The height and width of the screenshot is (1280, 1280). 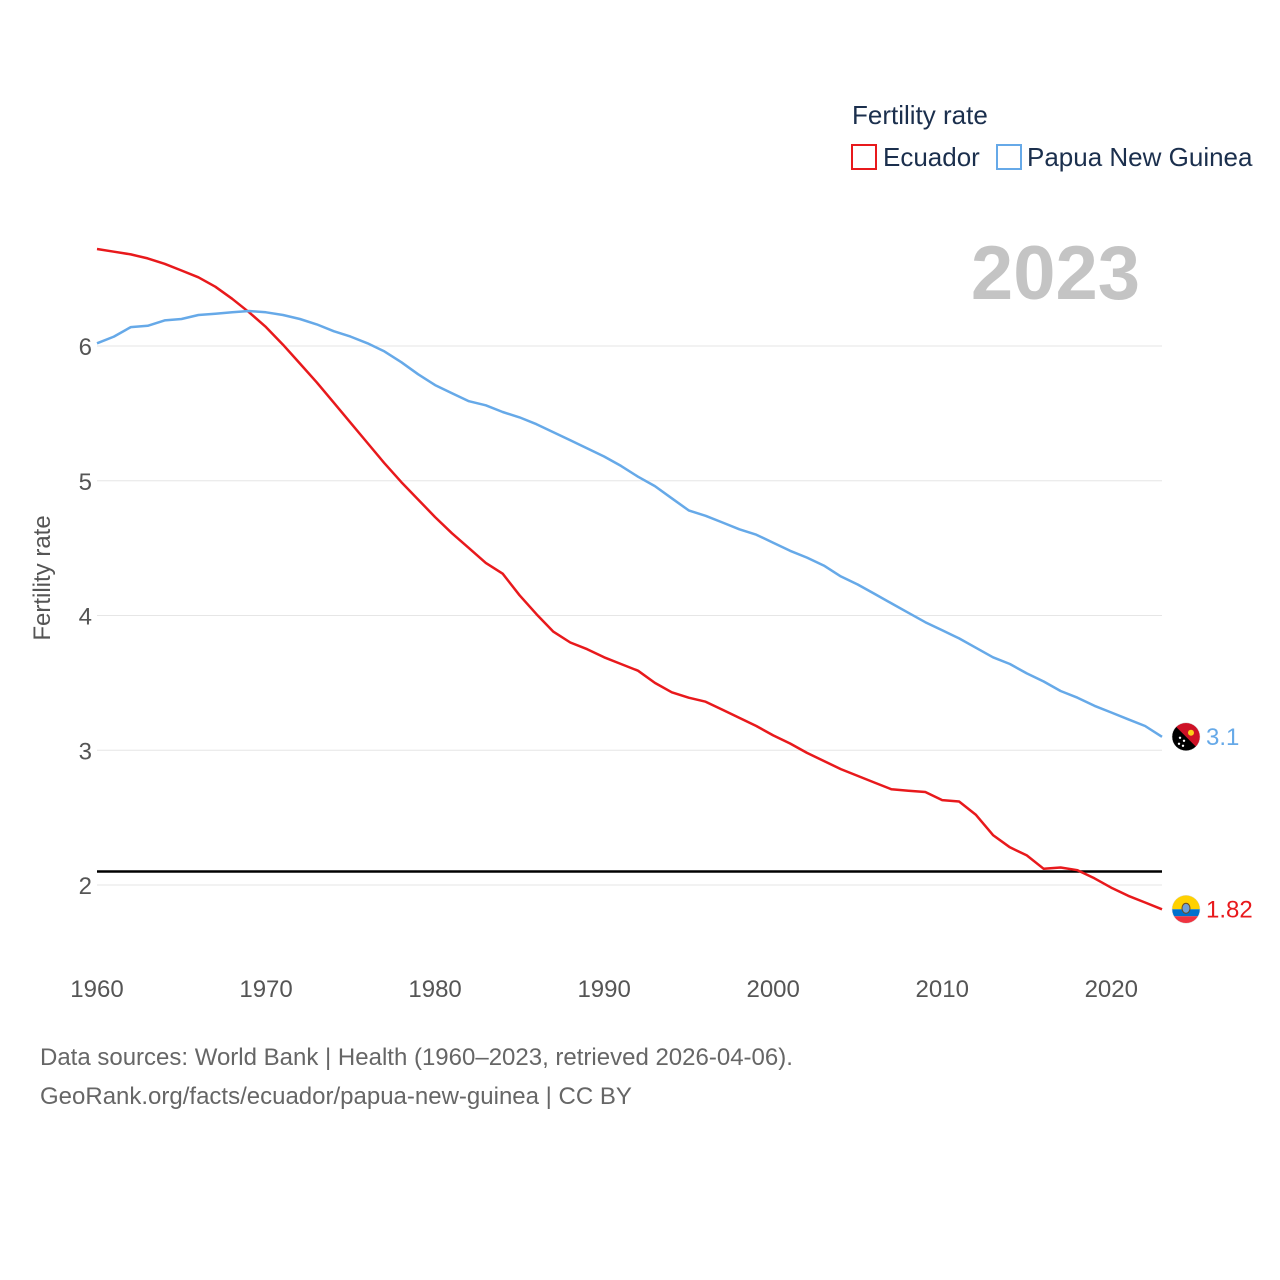 What do you see at coordinates (864, 157) in the screenshot?
I see `legend-swatch-ecuador` at bounding box center [864, 157].